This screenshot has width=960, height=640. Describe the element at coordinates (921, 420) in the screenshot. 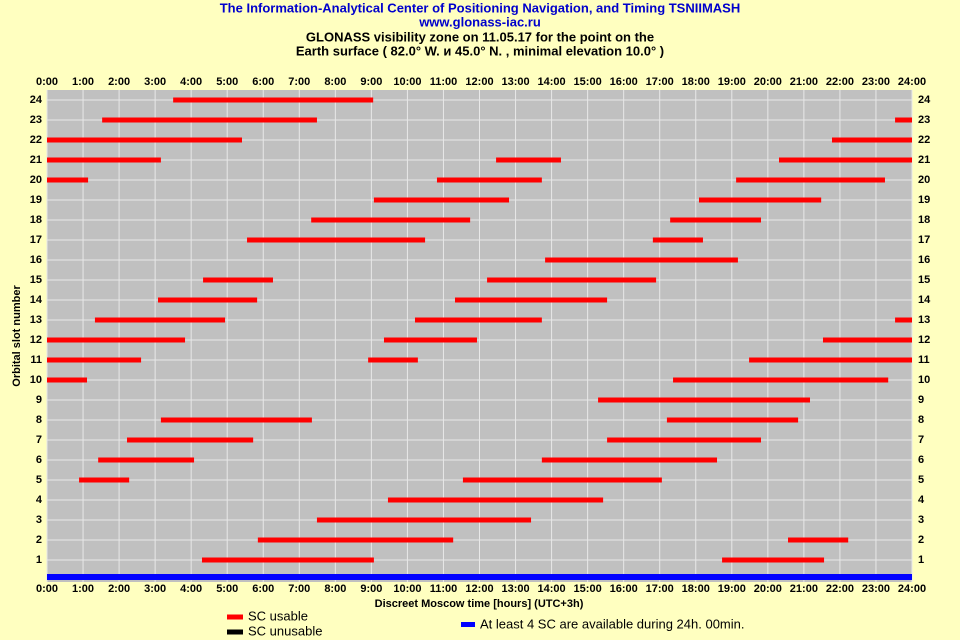

I see `y-tick-label: 8` at that location.